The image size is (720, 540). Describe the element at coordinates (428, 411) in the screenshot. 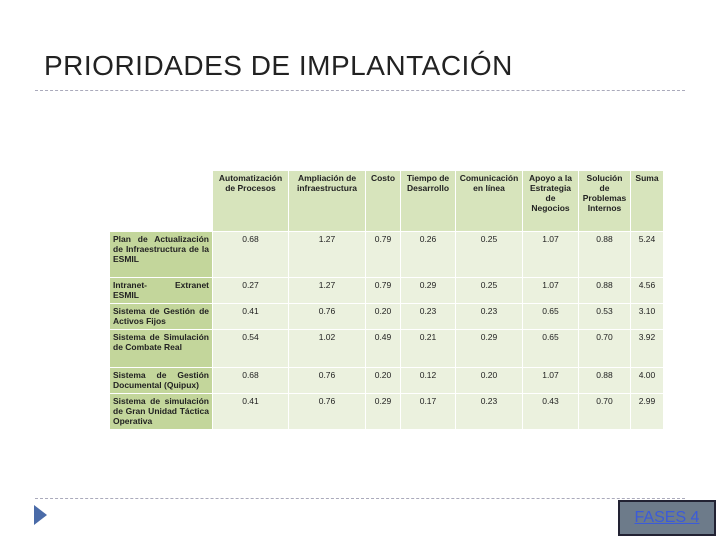

I see `cell: 0.17` at that location.